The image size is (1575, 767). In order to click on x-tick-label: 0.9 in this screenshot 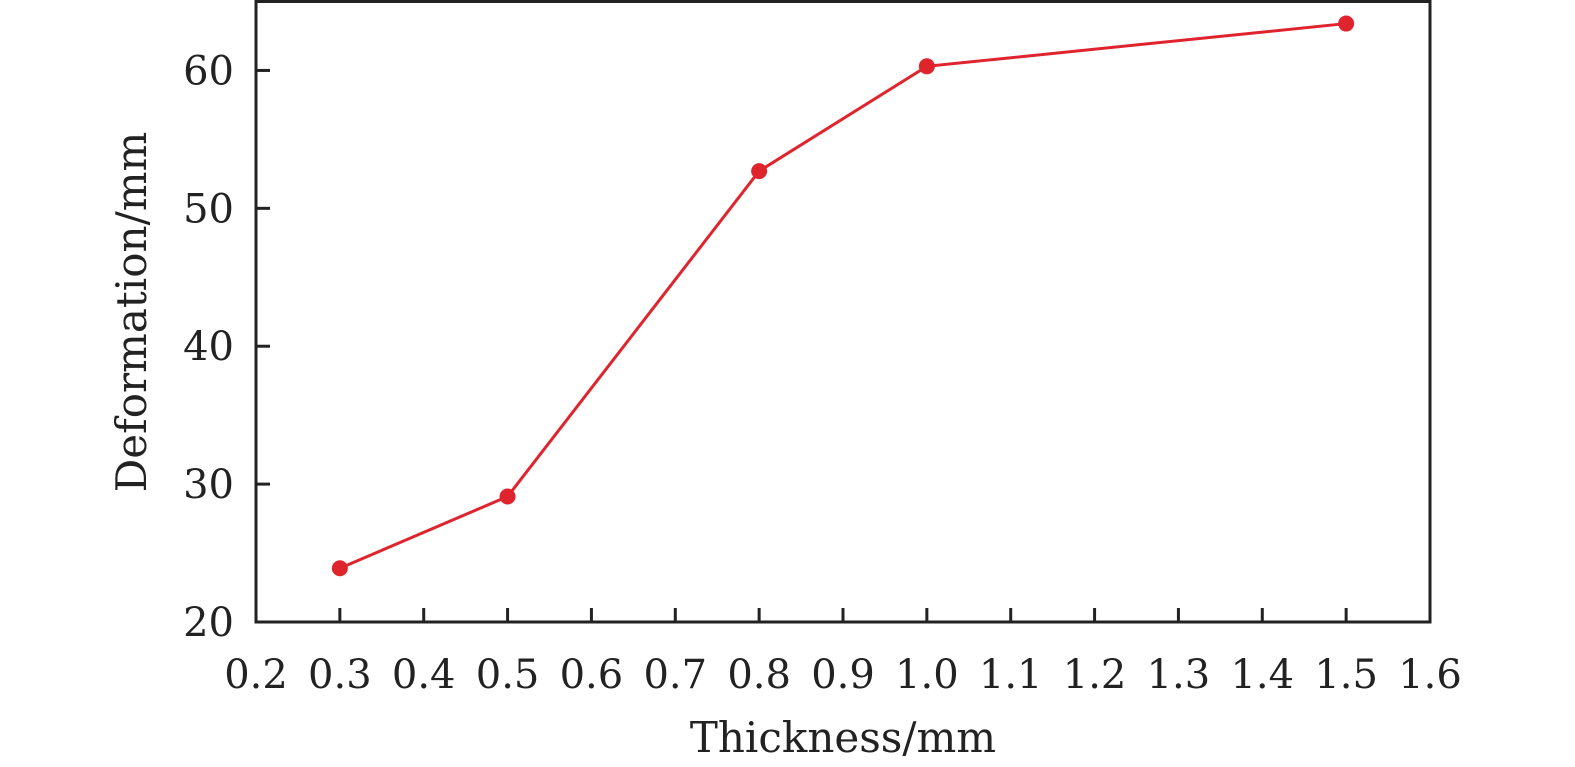, I will do `click(843, 675)`.